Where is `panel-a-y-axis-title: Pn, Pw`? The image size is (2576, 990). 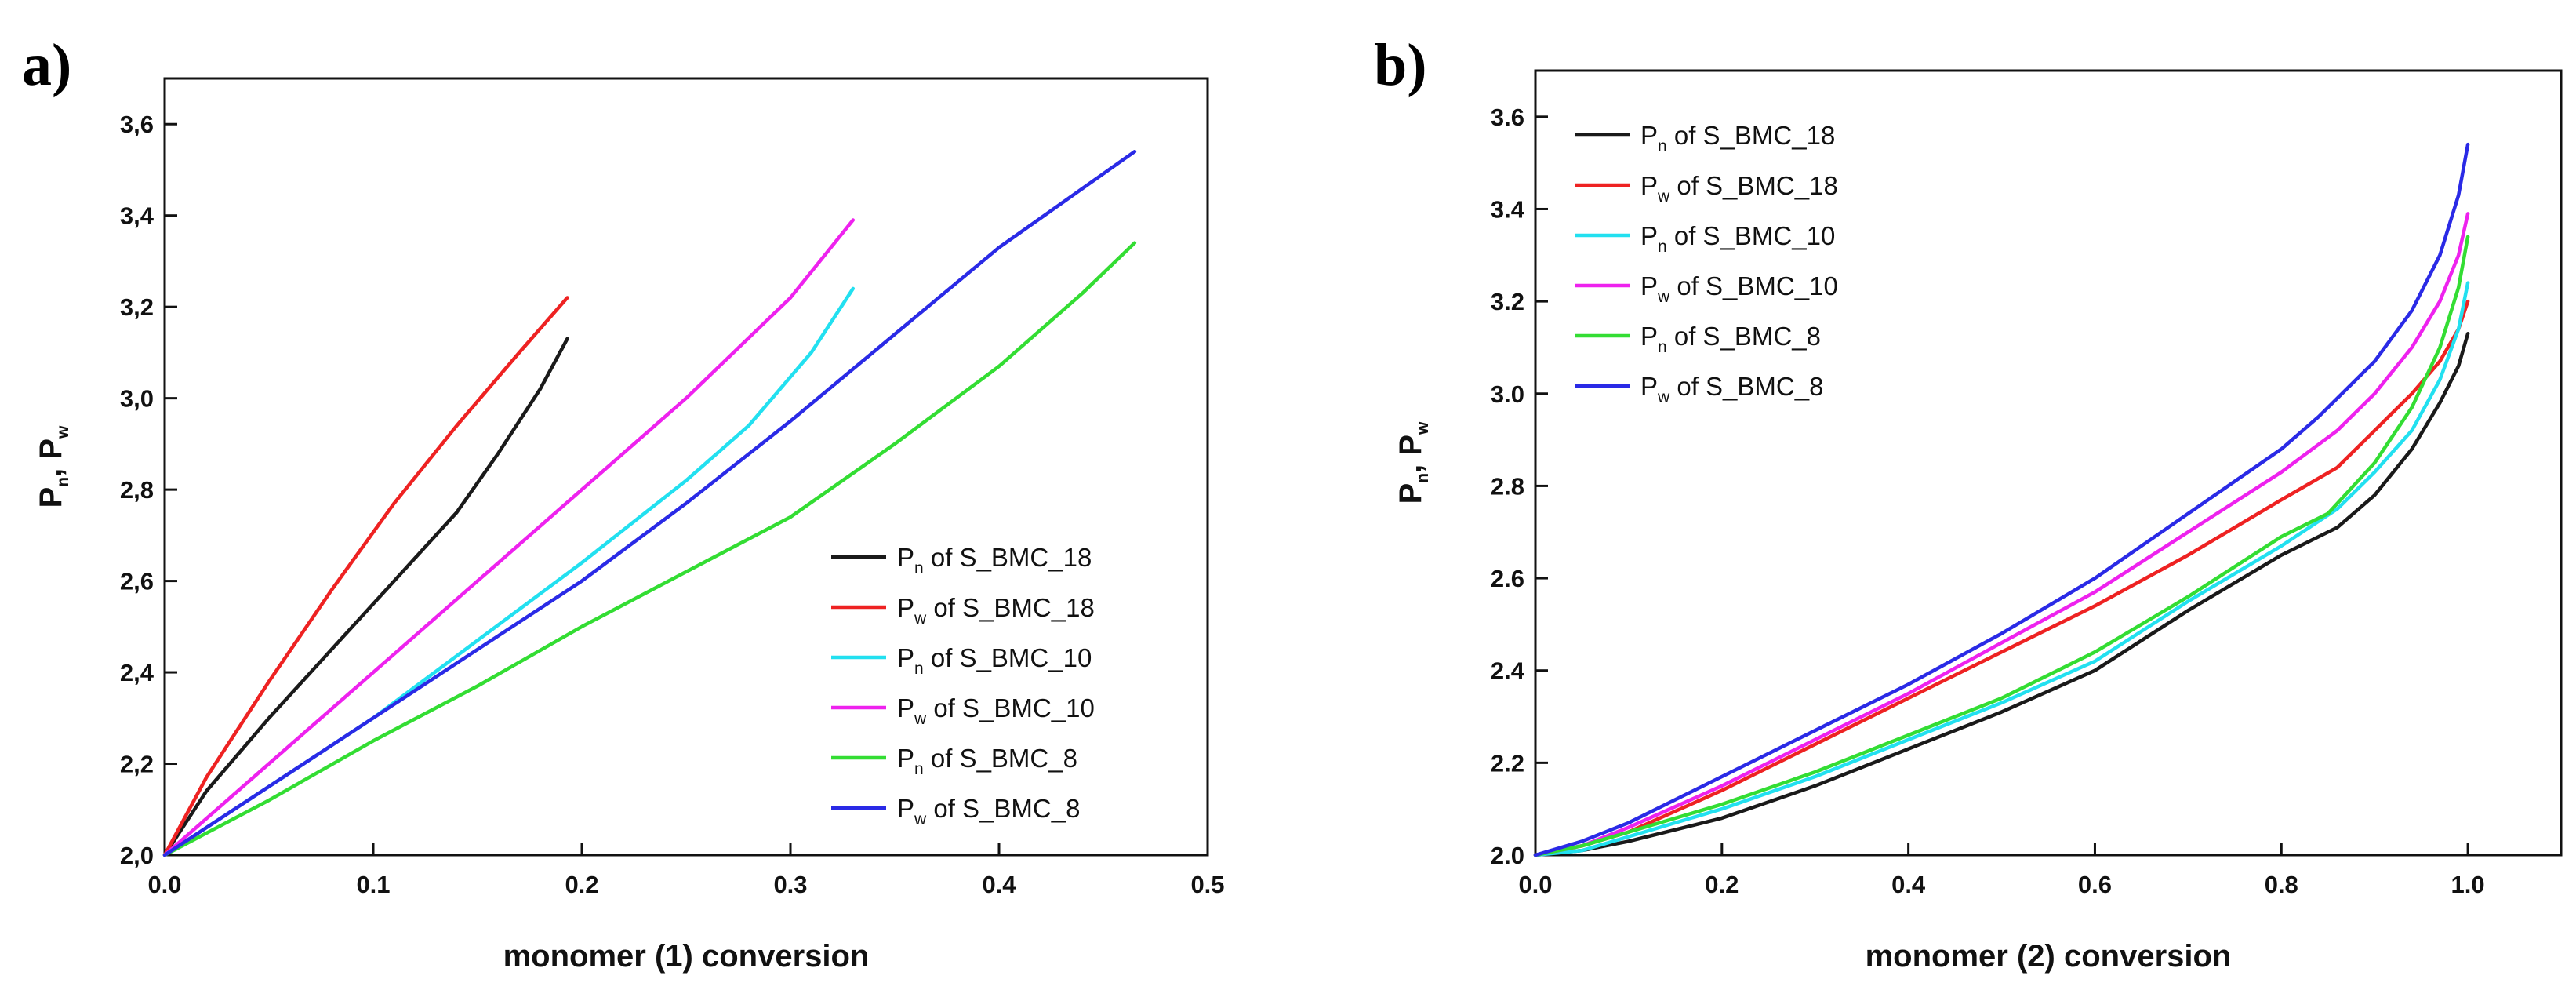 panel-a-y-axis-title: Pn, Pw is located at coordinates (53, 466).